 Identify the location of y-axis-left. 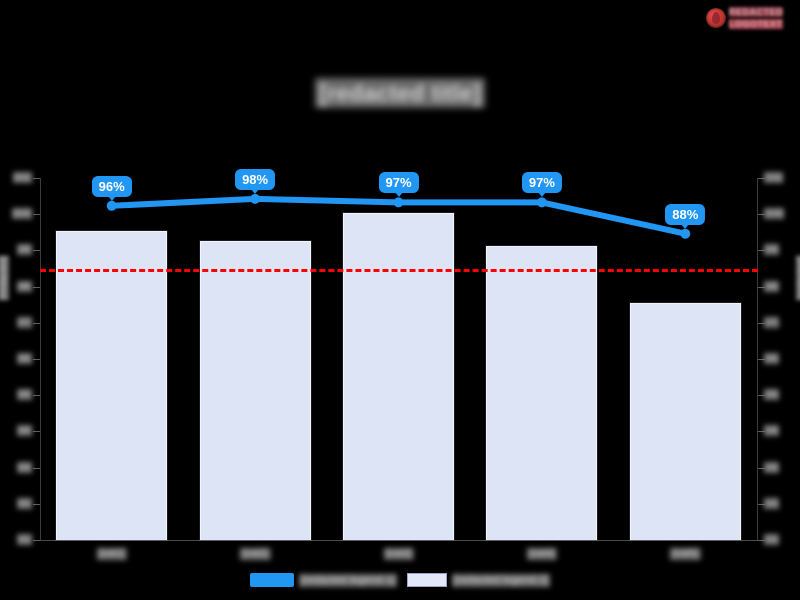
(40, 359).